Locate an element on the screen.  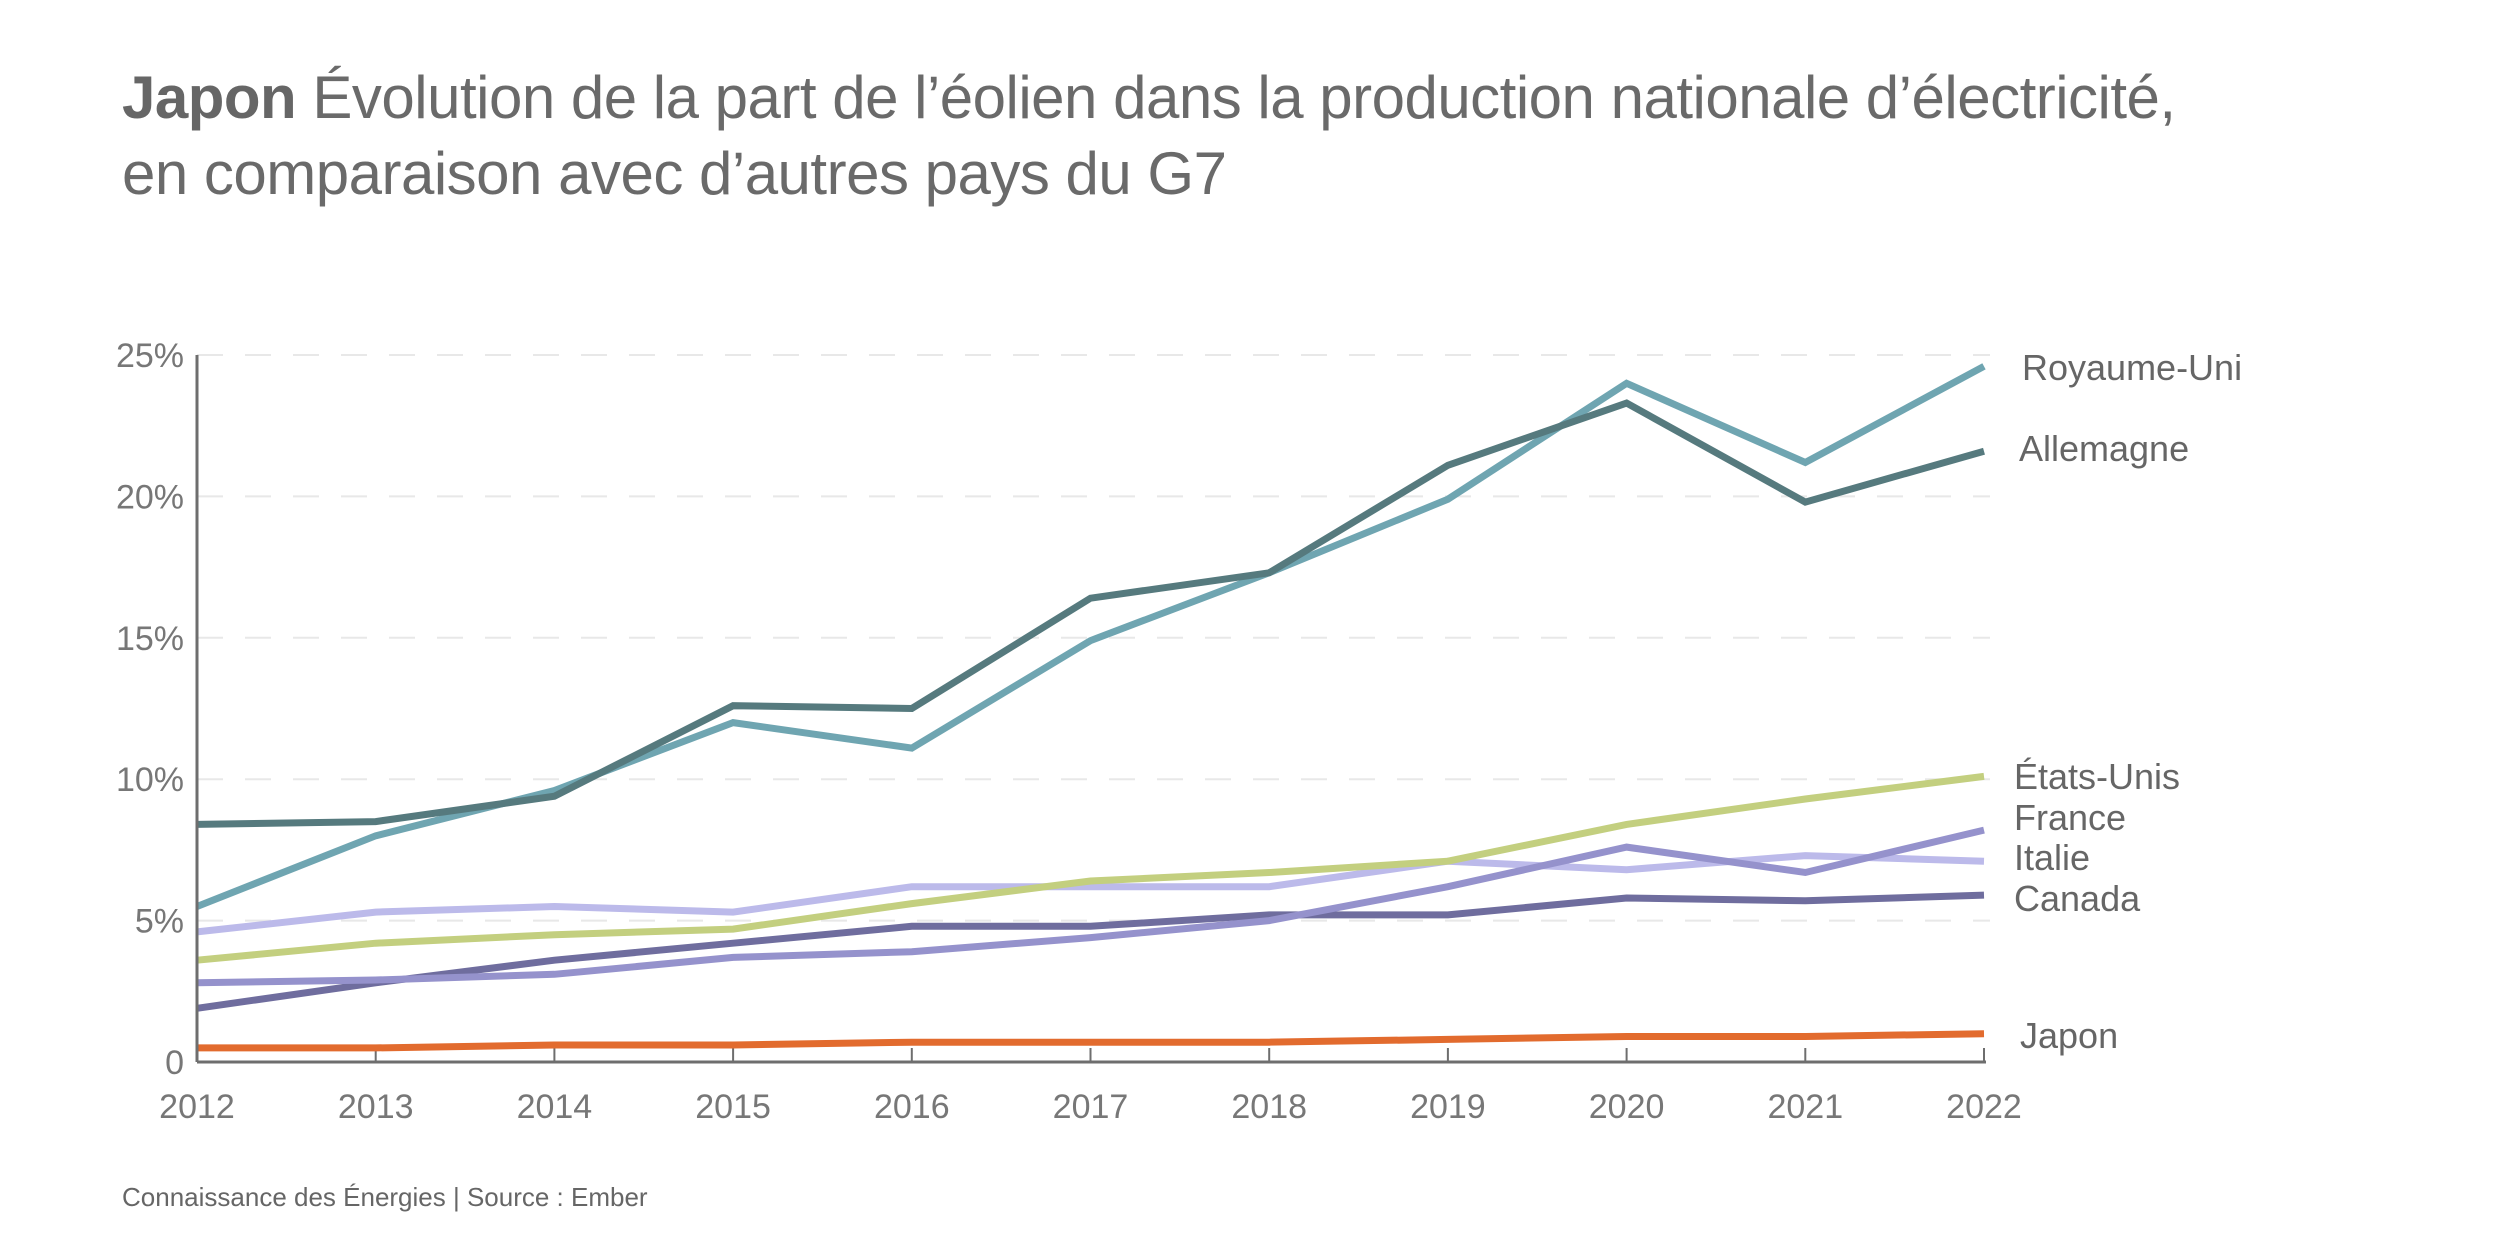
series-line-france is located at coordinates (1090, 906).